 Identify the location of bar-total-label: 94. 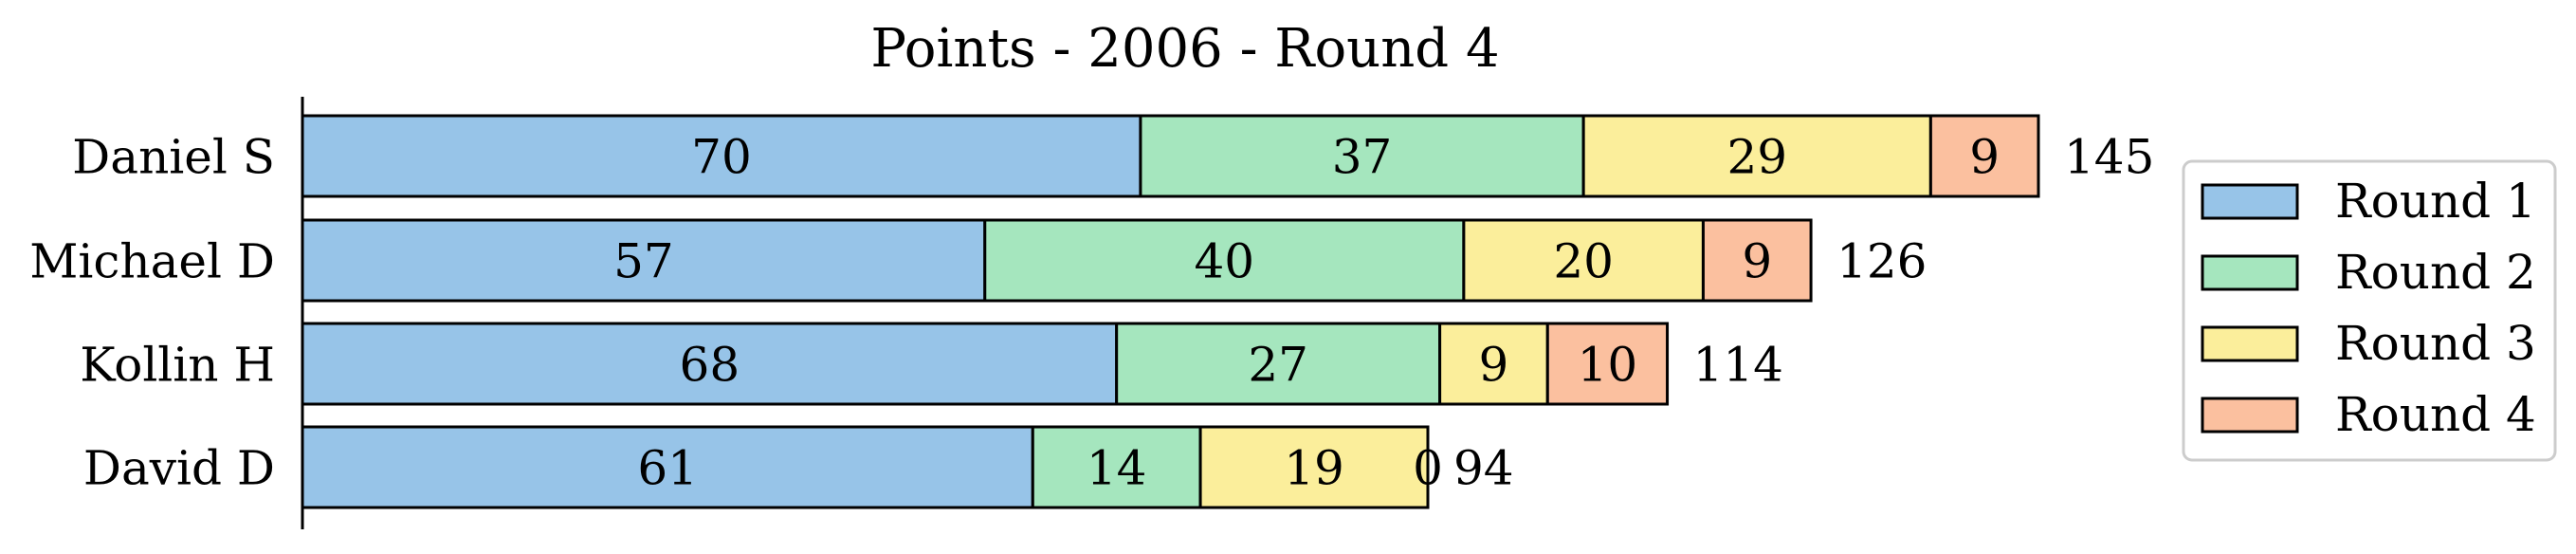
(1483, 469).